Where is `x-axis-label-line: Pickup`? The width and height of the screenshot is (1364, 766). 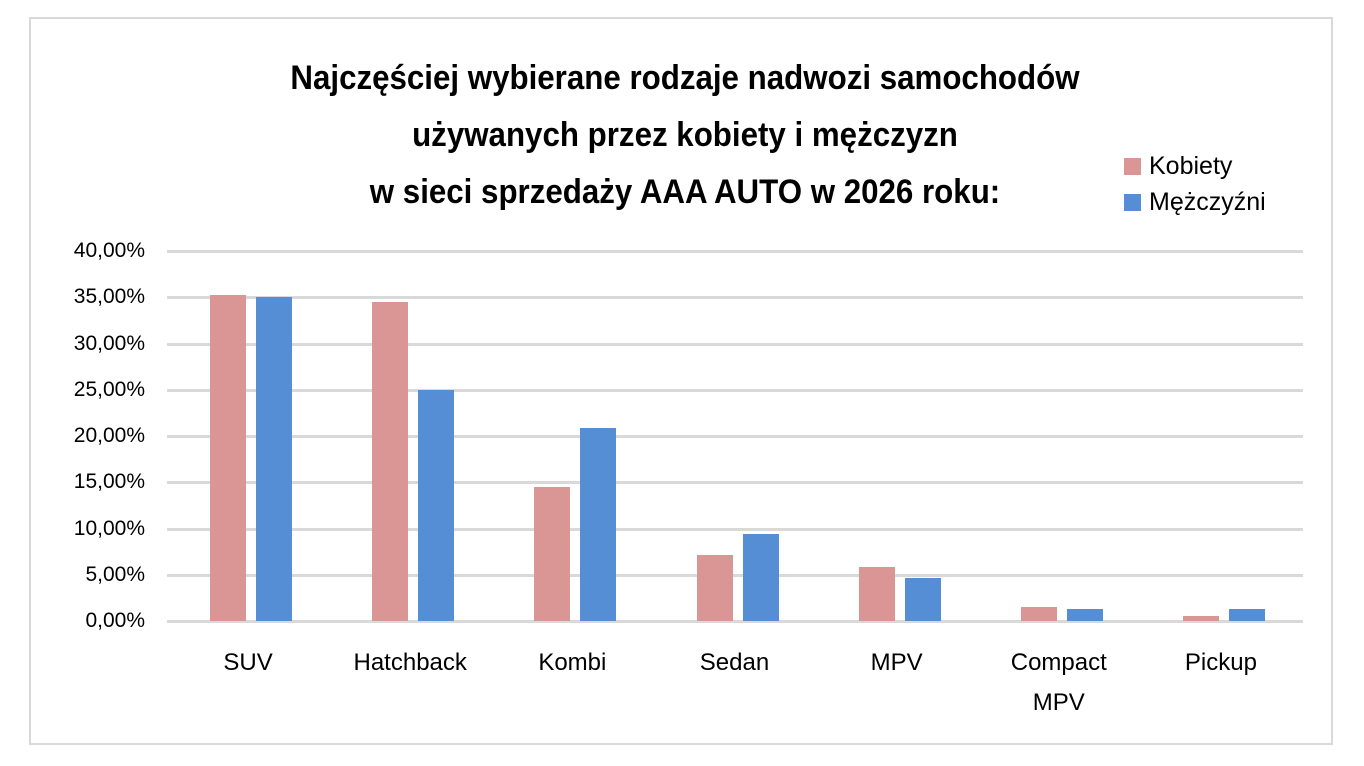 x-axis-label-line: Pickup is located at coordinates (1220, 662).